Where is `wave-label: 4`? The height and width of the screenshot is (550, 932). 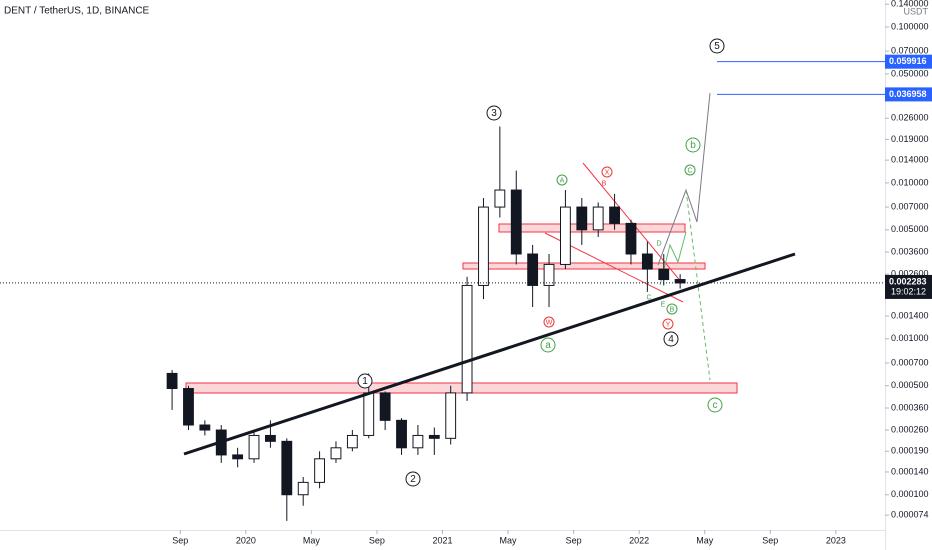 wave-label: 4 is located at coordinates (671, 339).